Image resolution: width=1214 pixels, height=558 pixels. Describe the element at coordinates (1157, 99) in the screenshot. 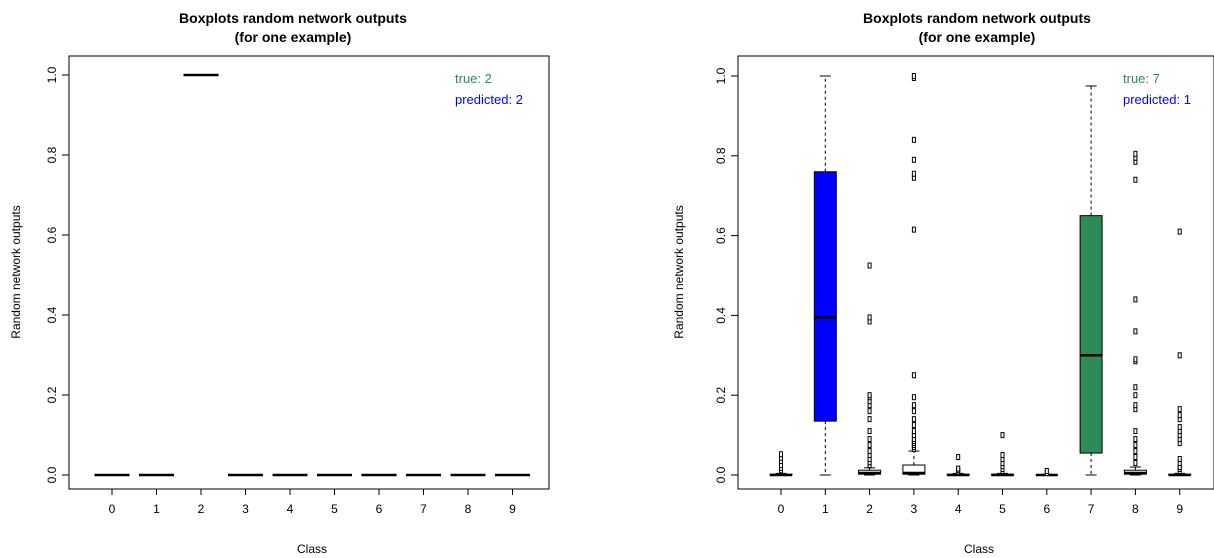

I see `annotation-predicted: predicted: 1` at that location.